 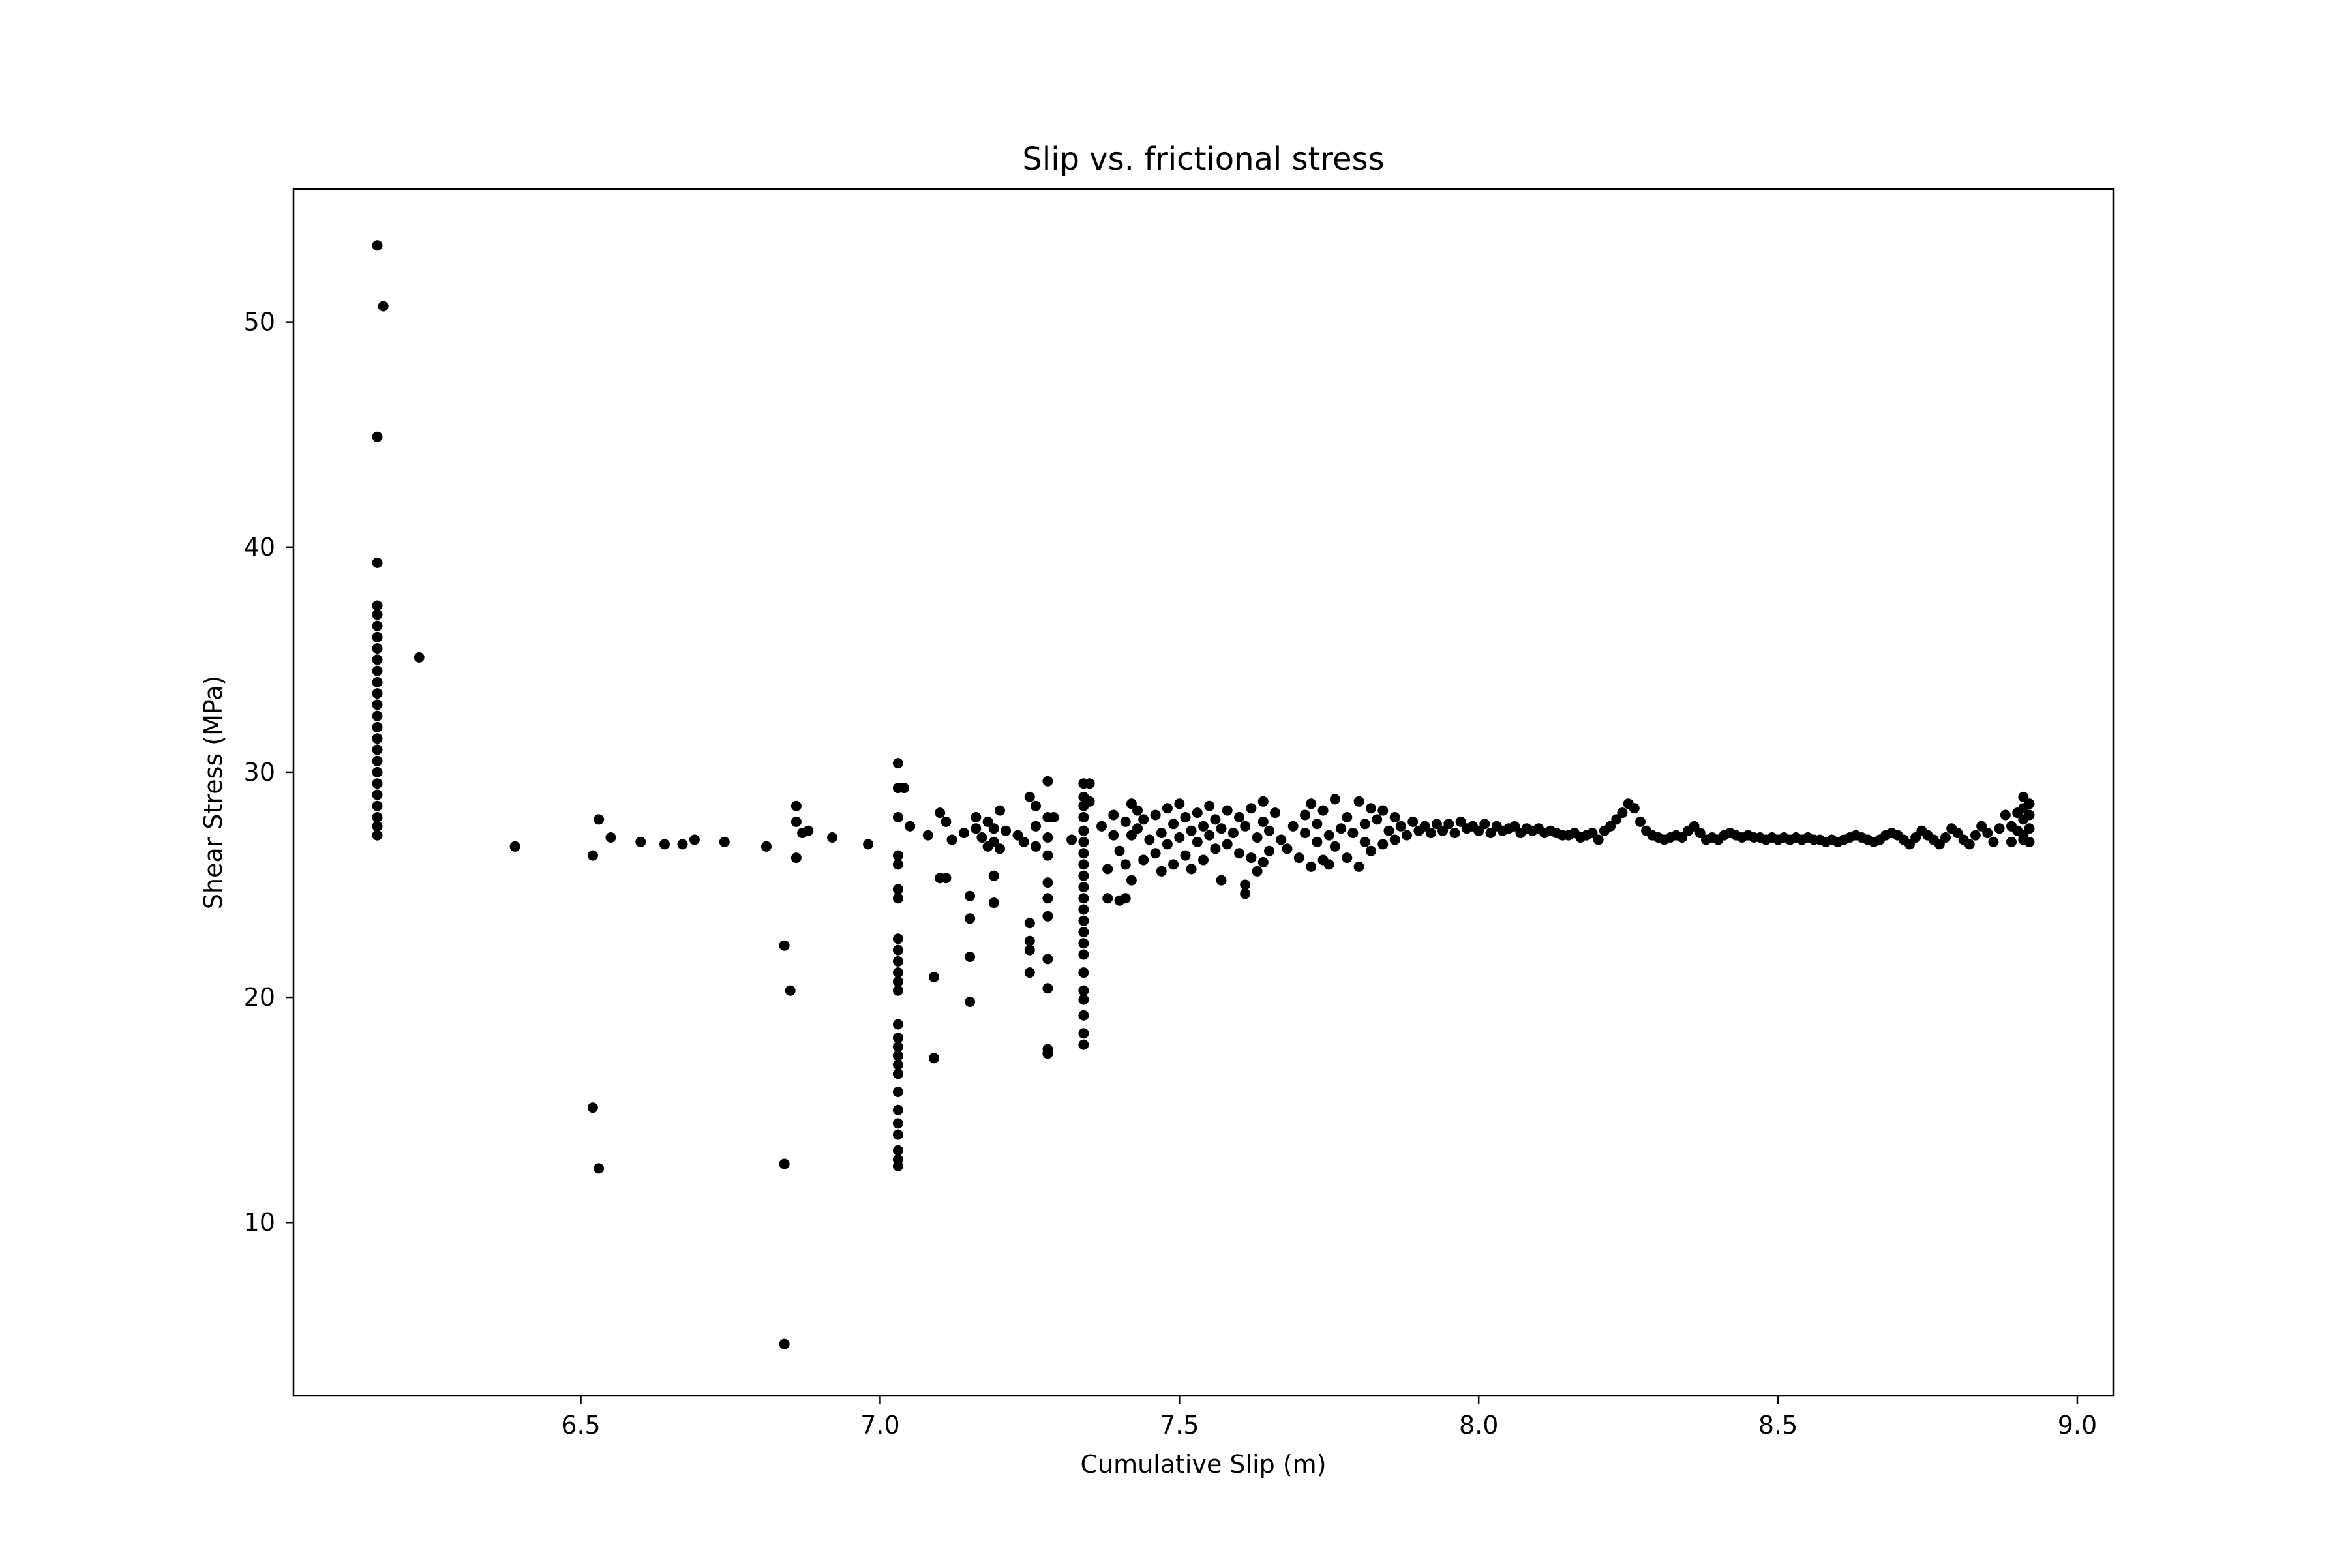 I want to click on x-tick-label: 8.5, so click(x=1778, y=1425).